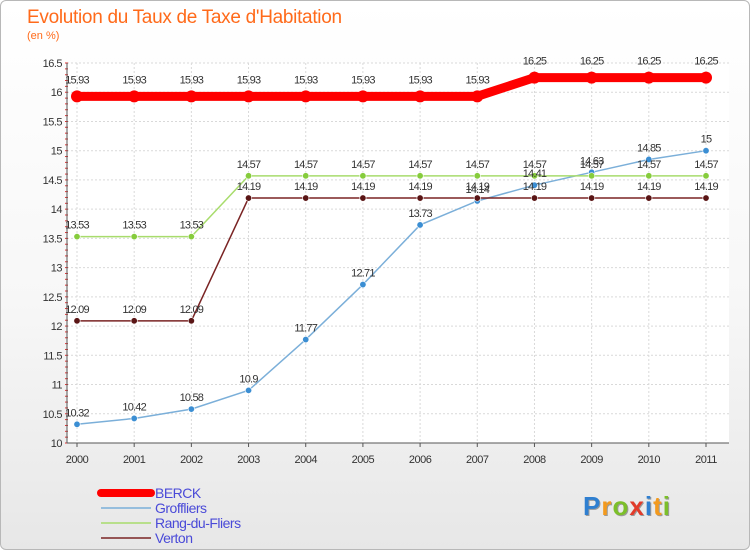 The image size is (750, 550). Describe the element at coordinates (134, 460) in the screenshot. I see `x-tick-label: 2001` at that location.